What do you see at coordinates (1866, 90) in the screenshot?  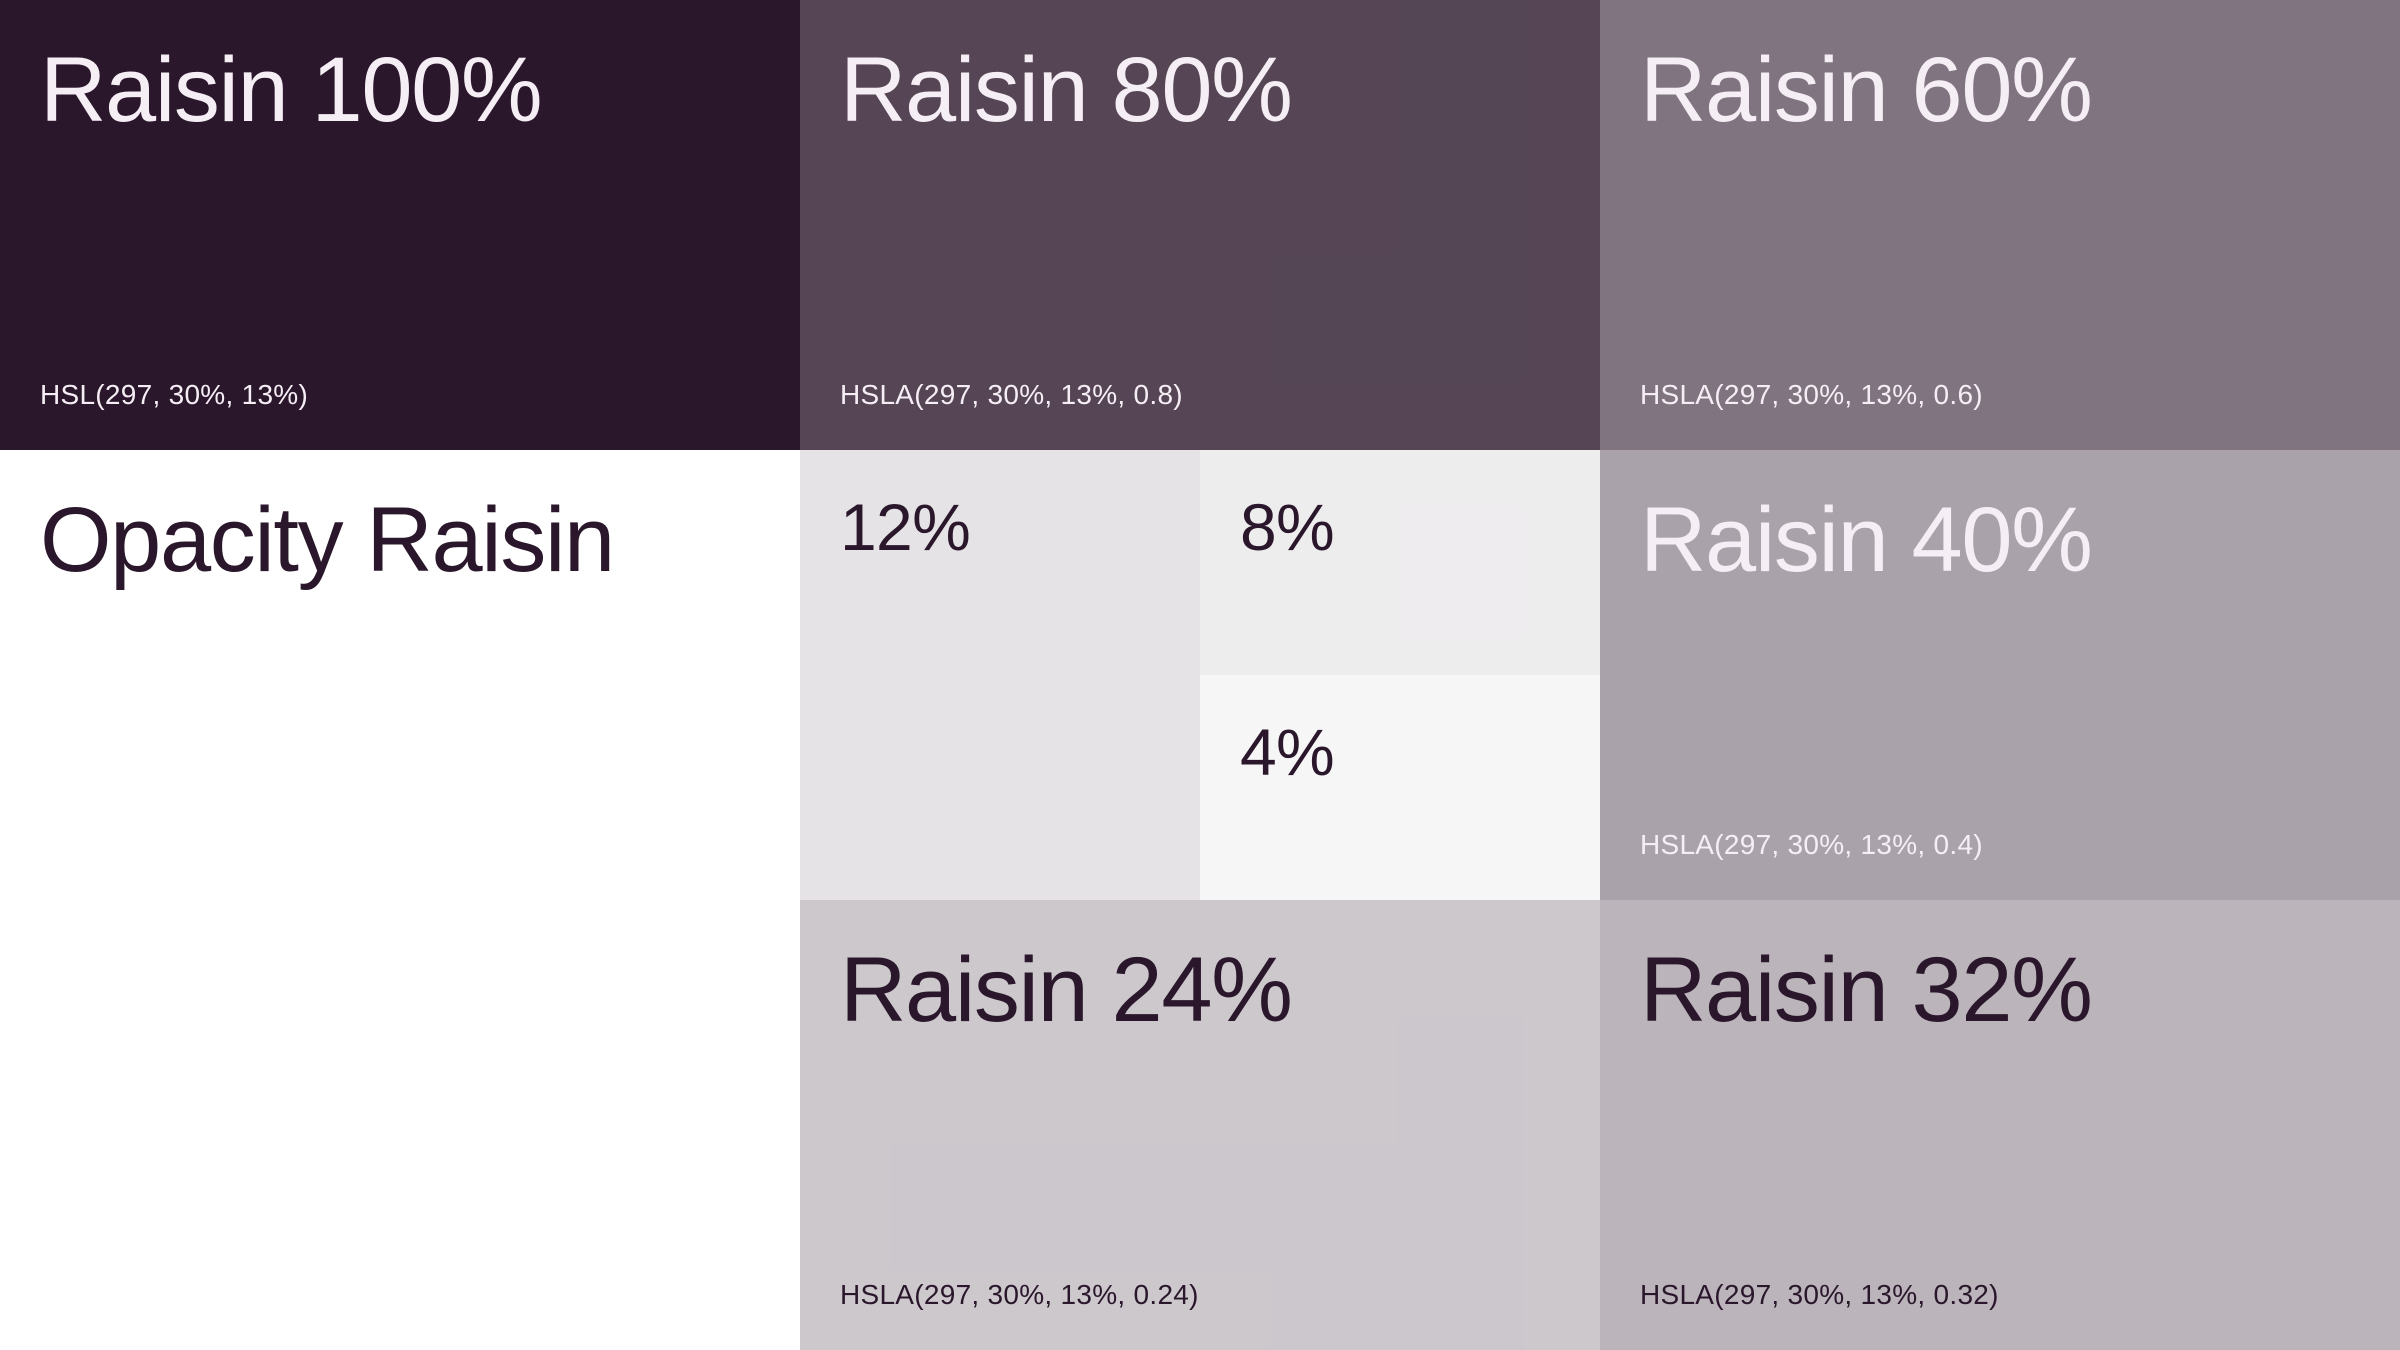 I see `swatch-title-raisin-60: Raisin 60%` at bounding box center [1866, 90].